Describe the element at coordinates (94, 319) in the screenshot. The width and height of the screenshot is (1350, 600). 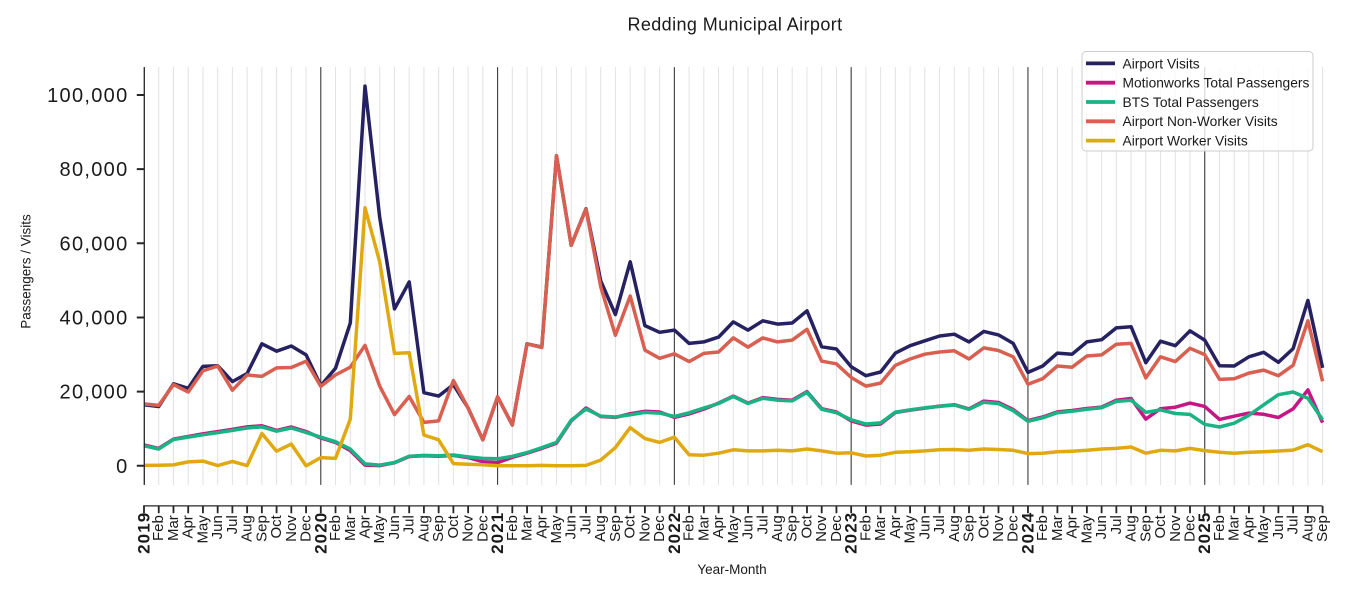
I see `svg-text: 40,000` at that location.